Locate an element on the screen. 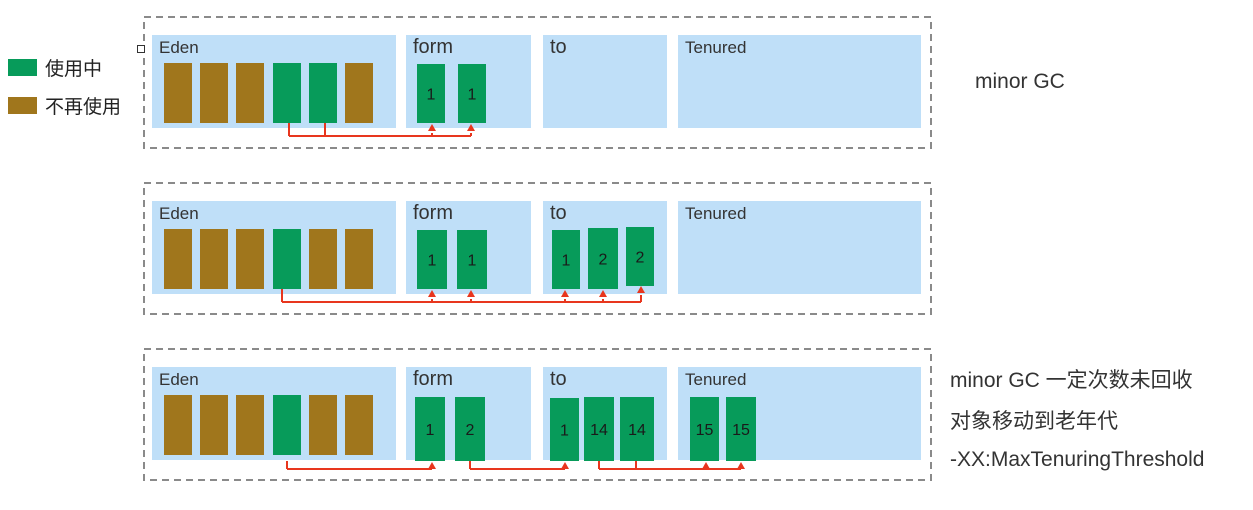 This screenshot has width=1253, height=510. legend-label-in-use: 使用中 is located at coordinates (74, 69).